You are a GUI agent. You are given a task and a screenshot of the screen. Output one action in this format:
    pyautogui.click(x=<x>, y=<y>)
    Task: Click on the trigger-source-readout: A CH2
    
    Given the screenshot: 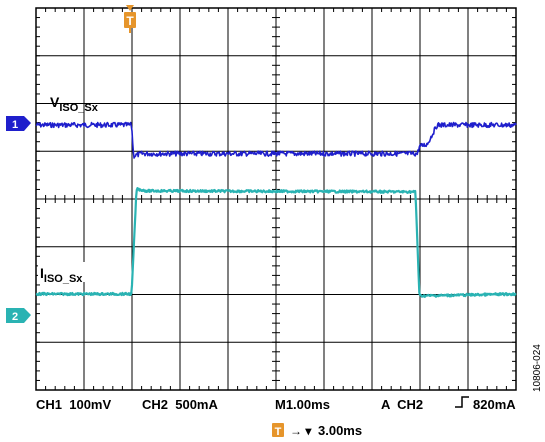 What is the action you would take?
    pyautogui.click(x=402, y=404)
    